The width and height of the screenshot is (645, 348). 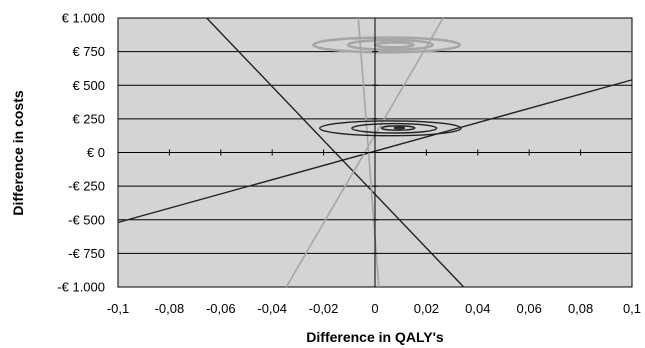 What do you see at coordinates (324, 308) in the screenshot?
I see `x-tick-label-4: -0,02` at bounding box center [324, 308].